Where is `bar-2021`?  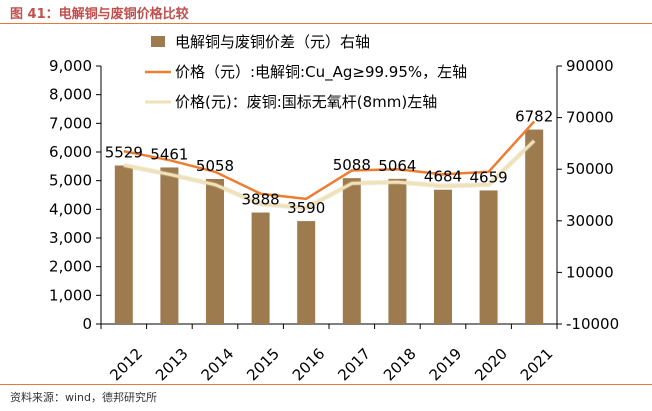
bar-2021 is located at coordinates (534, 226).